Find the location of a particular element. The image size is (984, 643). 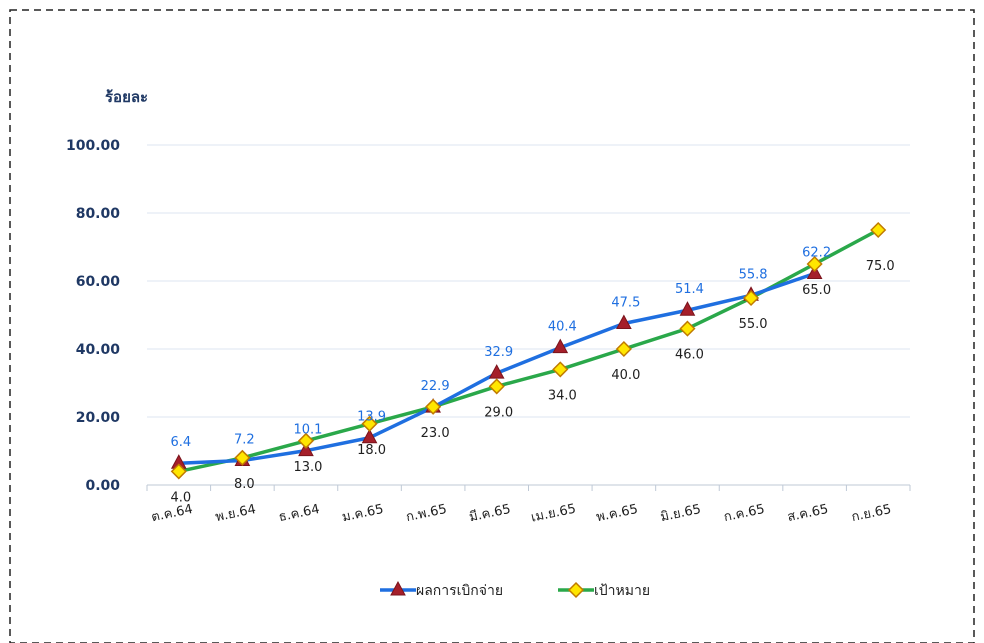

data-label-target: 4.0 is located at coordinates (180, 497).